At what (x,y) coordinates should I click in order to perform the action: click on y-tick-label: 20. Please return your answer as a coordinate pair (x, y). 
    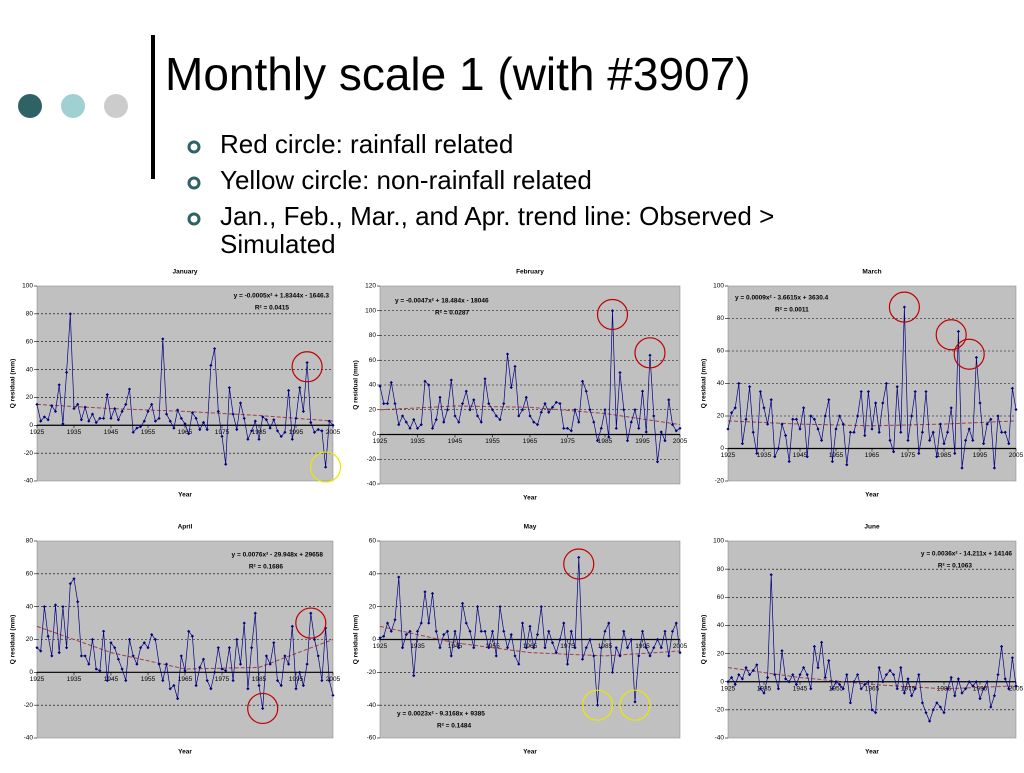
    Looking at the image, I should click on (373, 409).